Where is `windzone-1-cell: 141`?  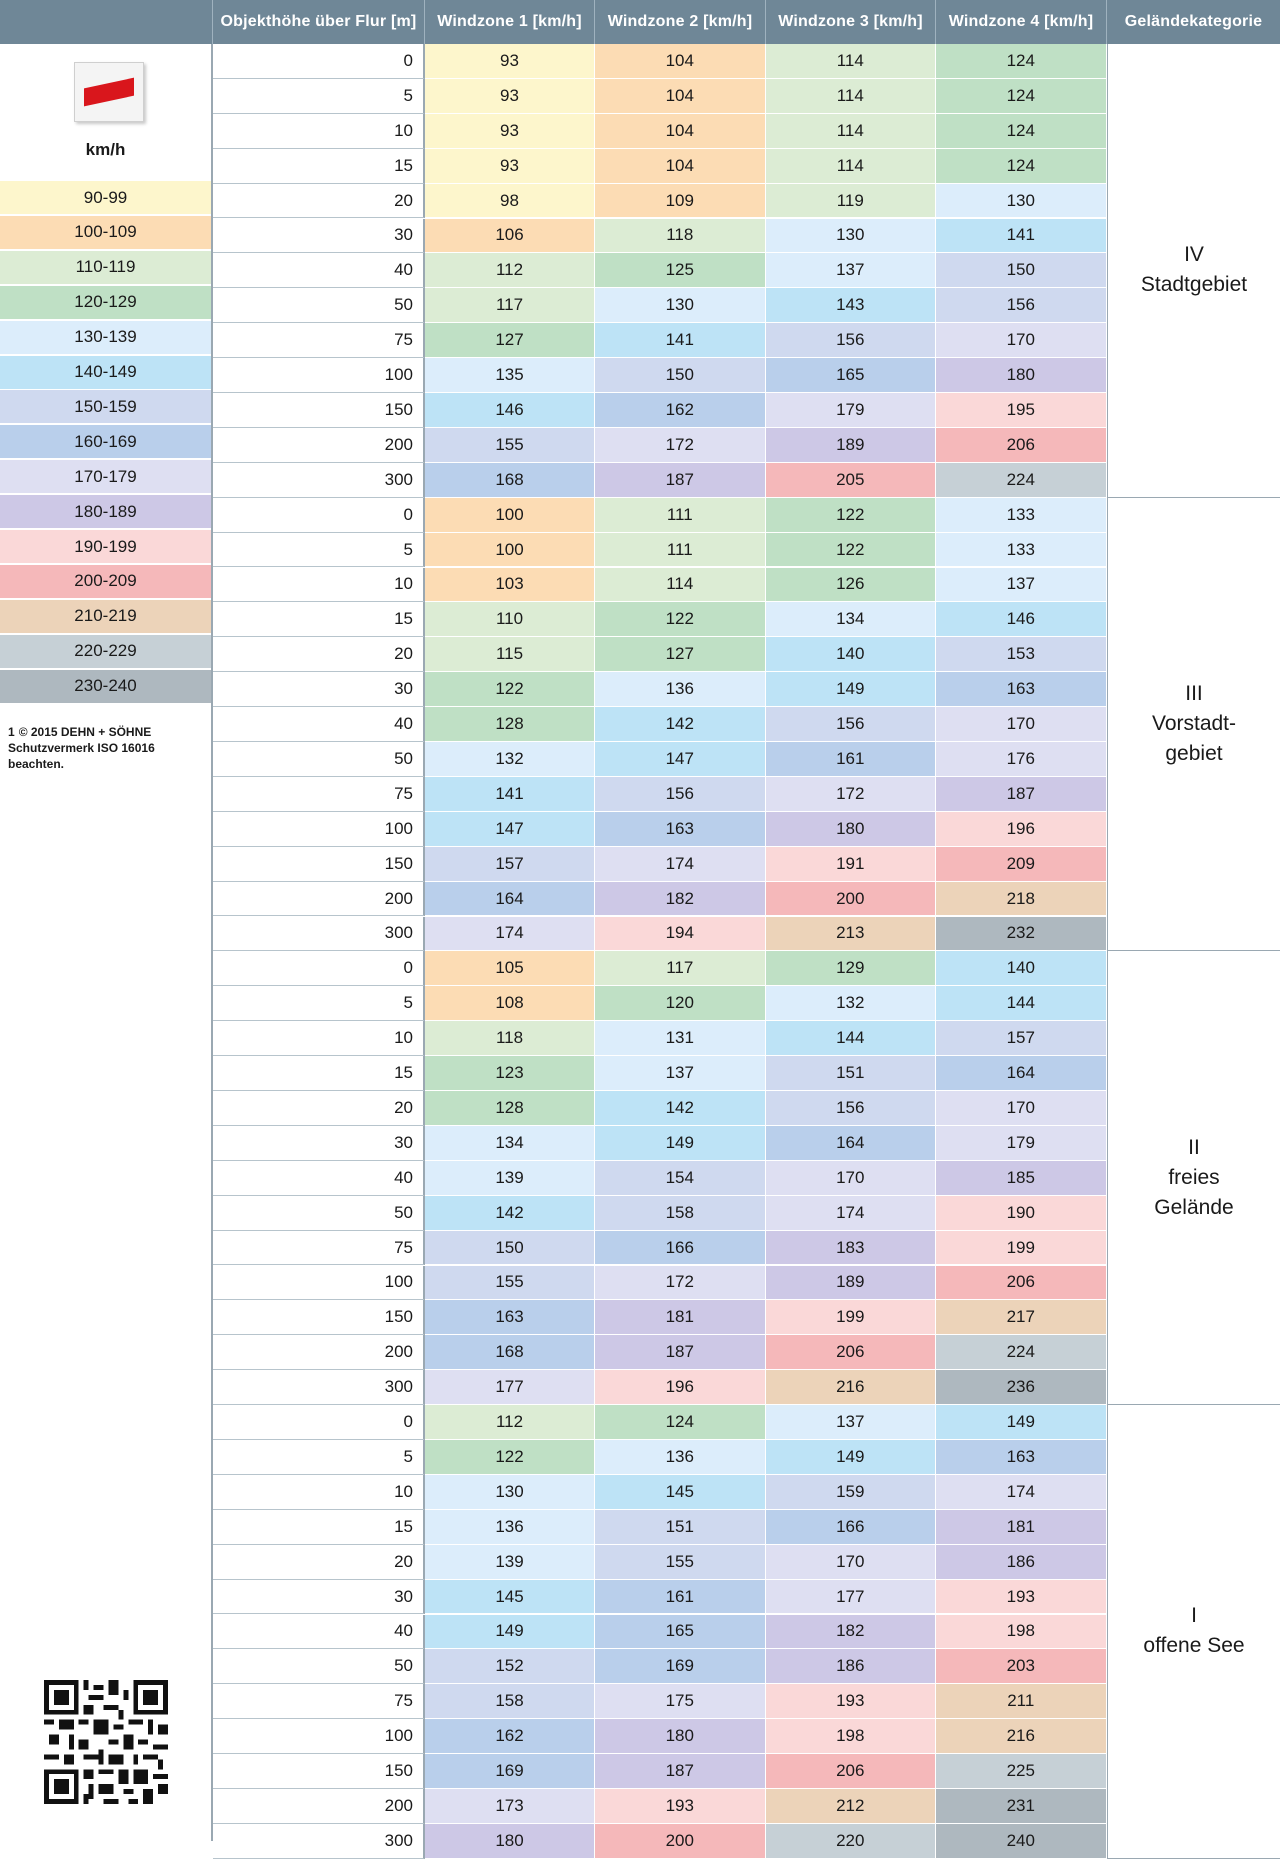 windzone-1-cell: 141 is located at coordinates (510, 794).